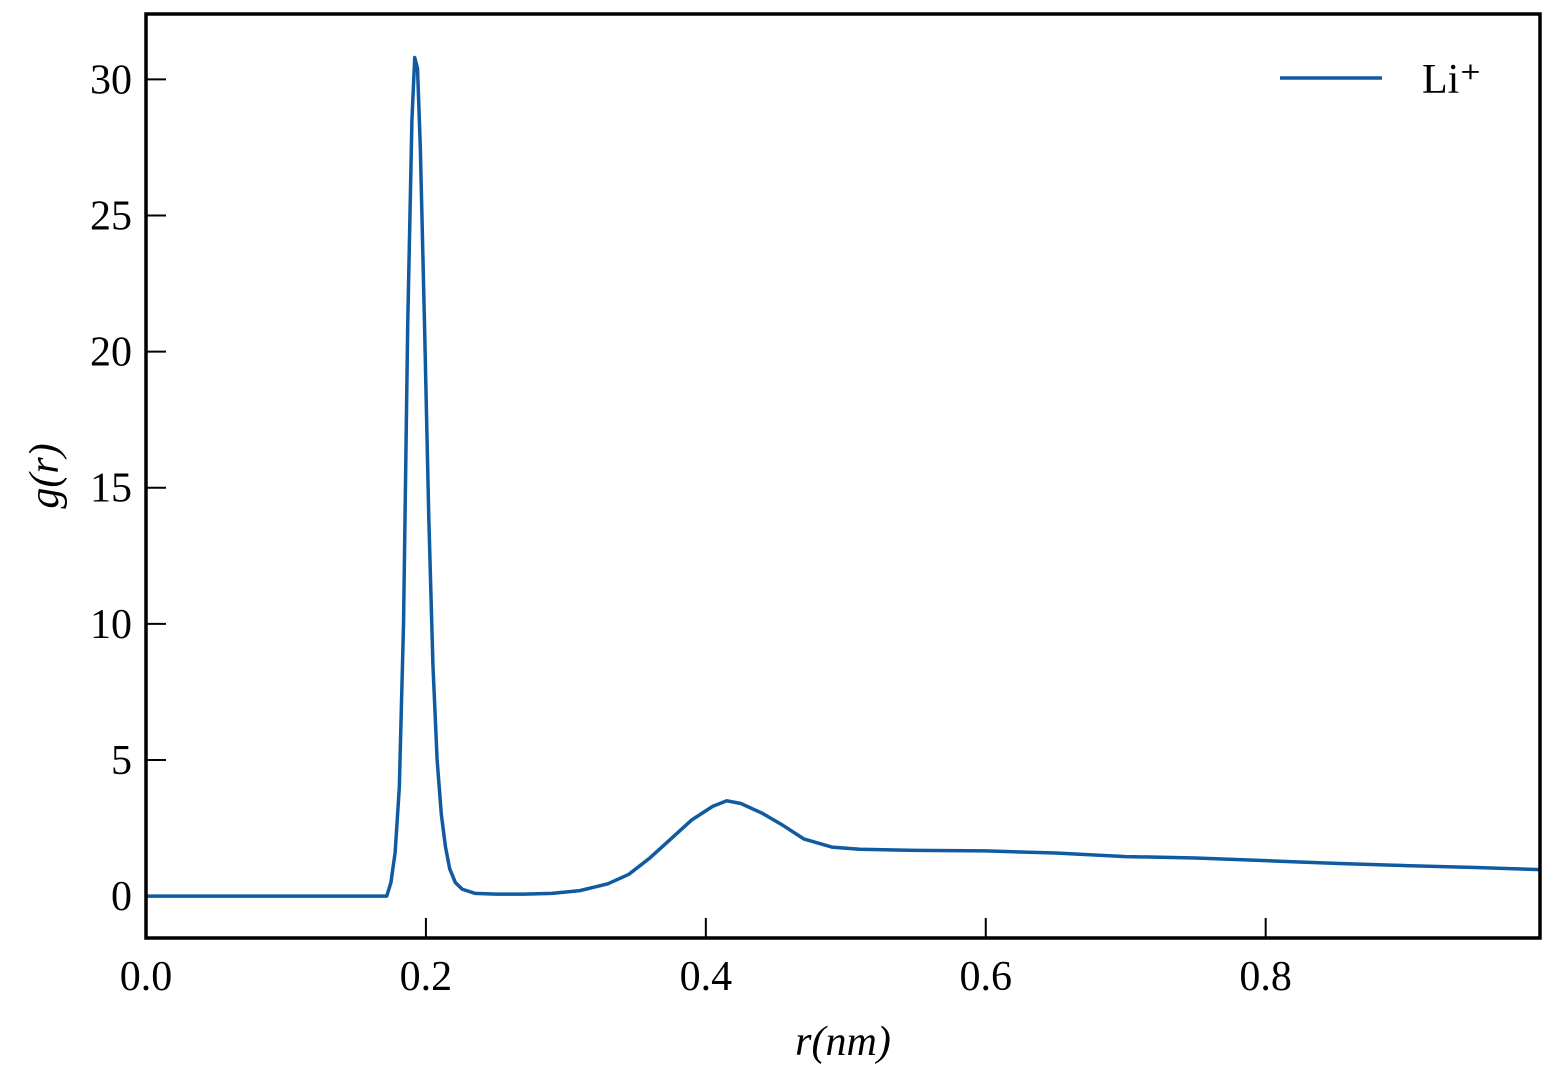 Image resolution: width=1555 pixels, height=1085 pixels. I want to click on y-axis-label: g(r), so click(45, 475).